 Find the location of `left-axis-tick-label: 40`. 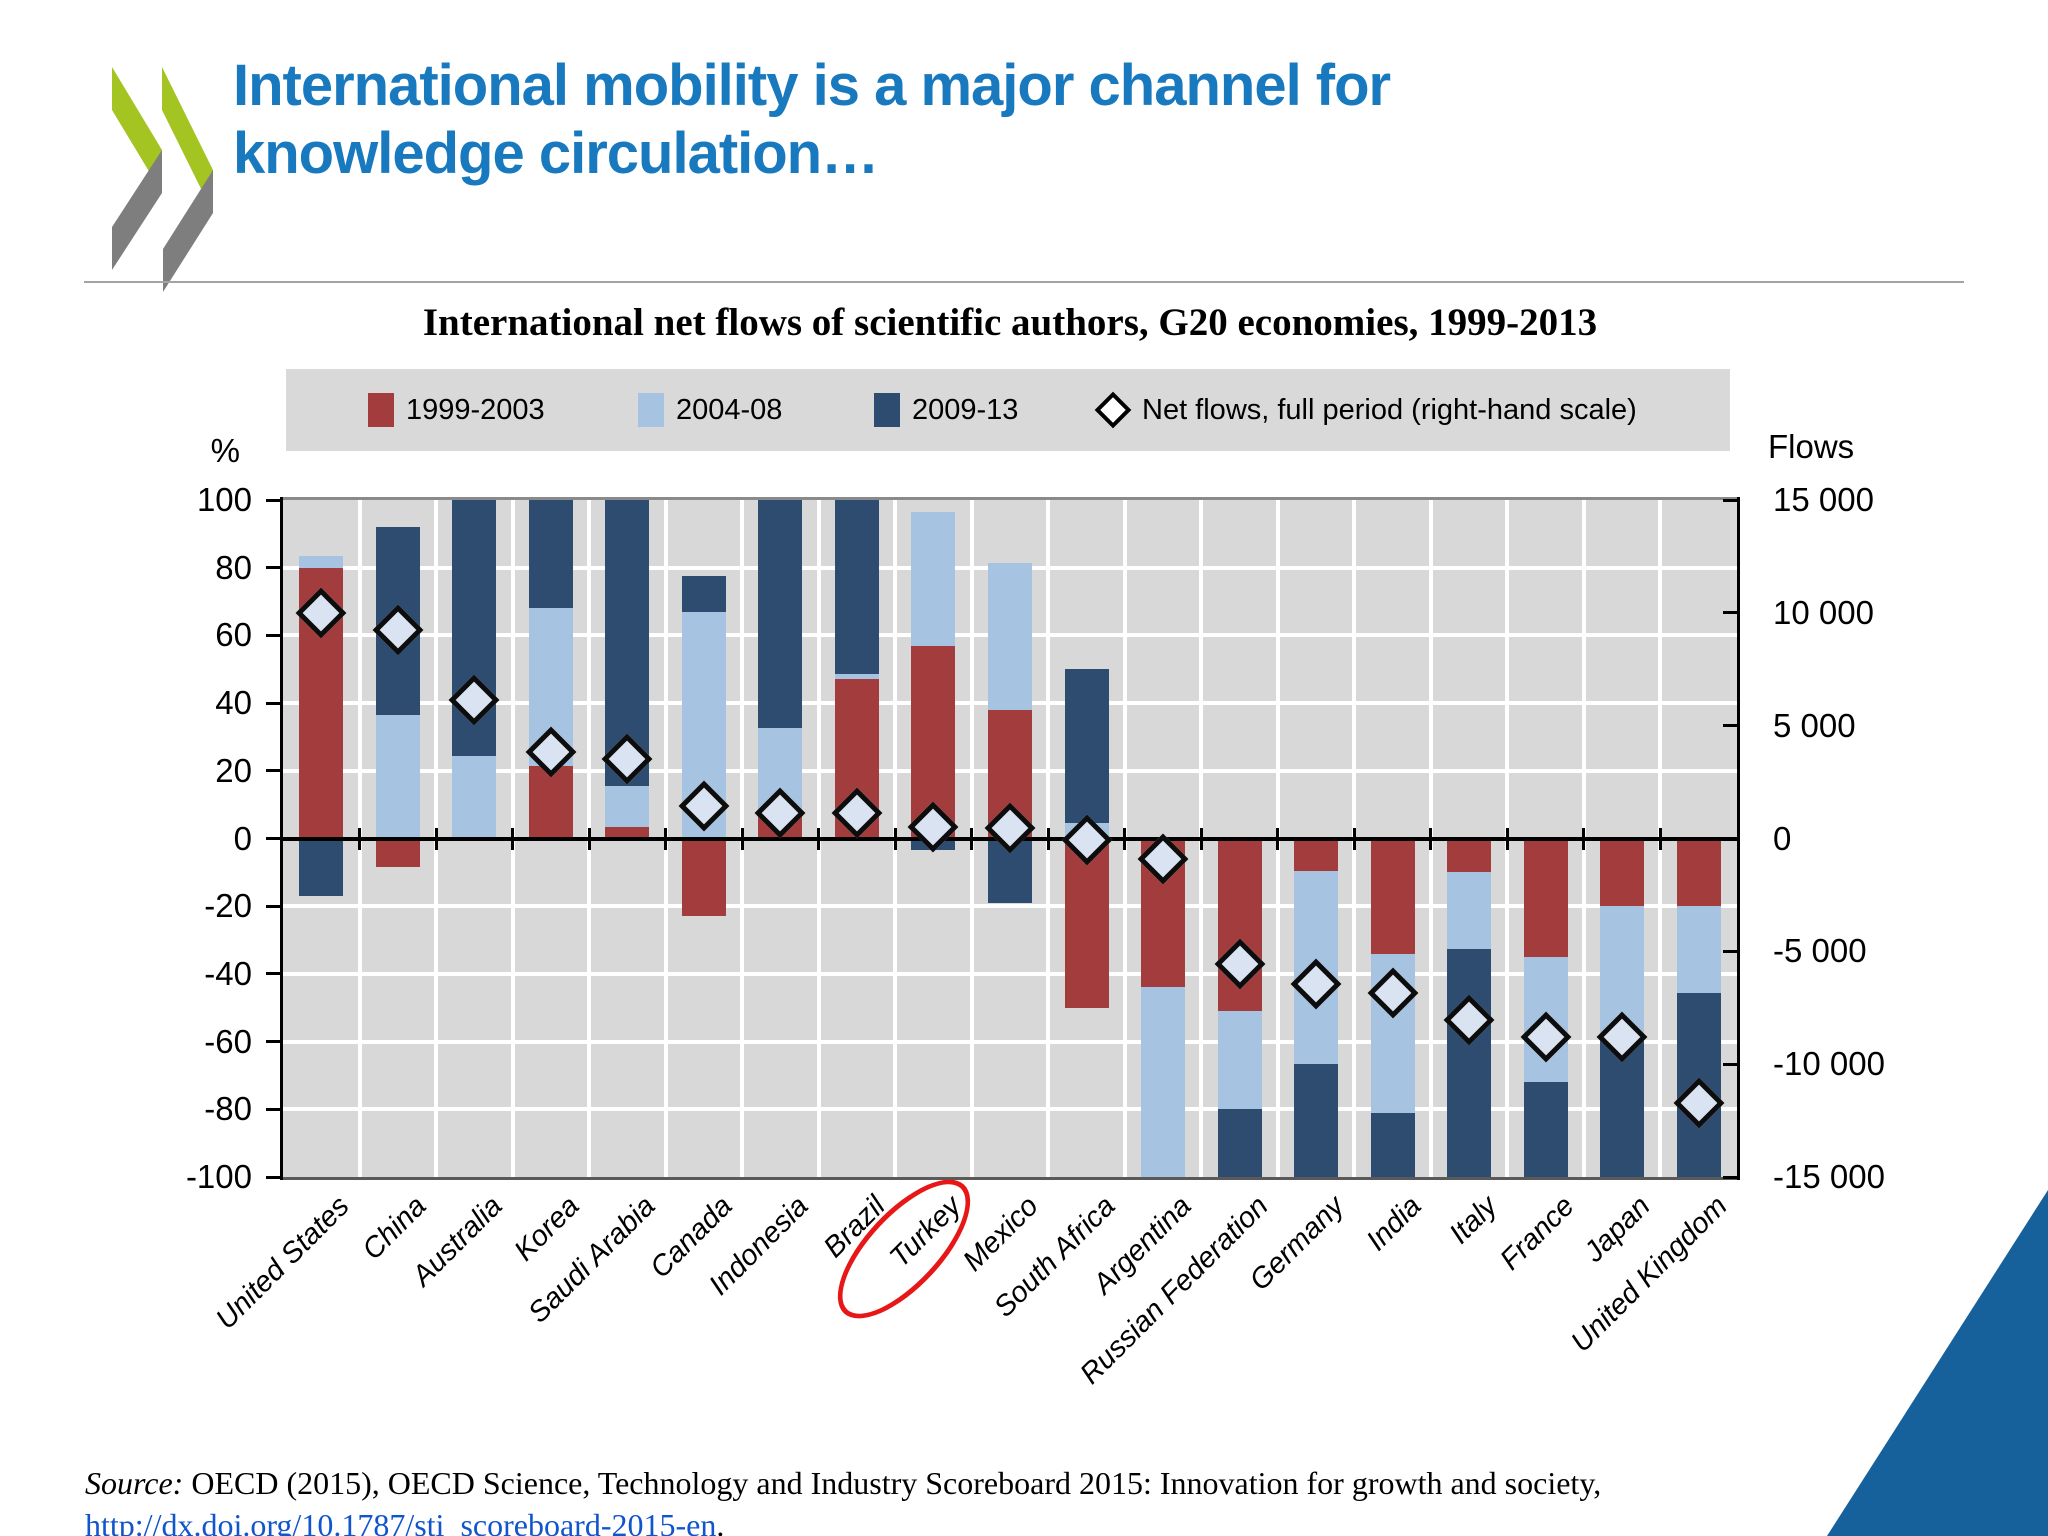

left-axis-tick-label: 40 is located at coordinates (233, 703).